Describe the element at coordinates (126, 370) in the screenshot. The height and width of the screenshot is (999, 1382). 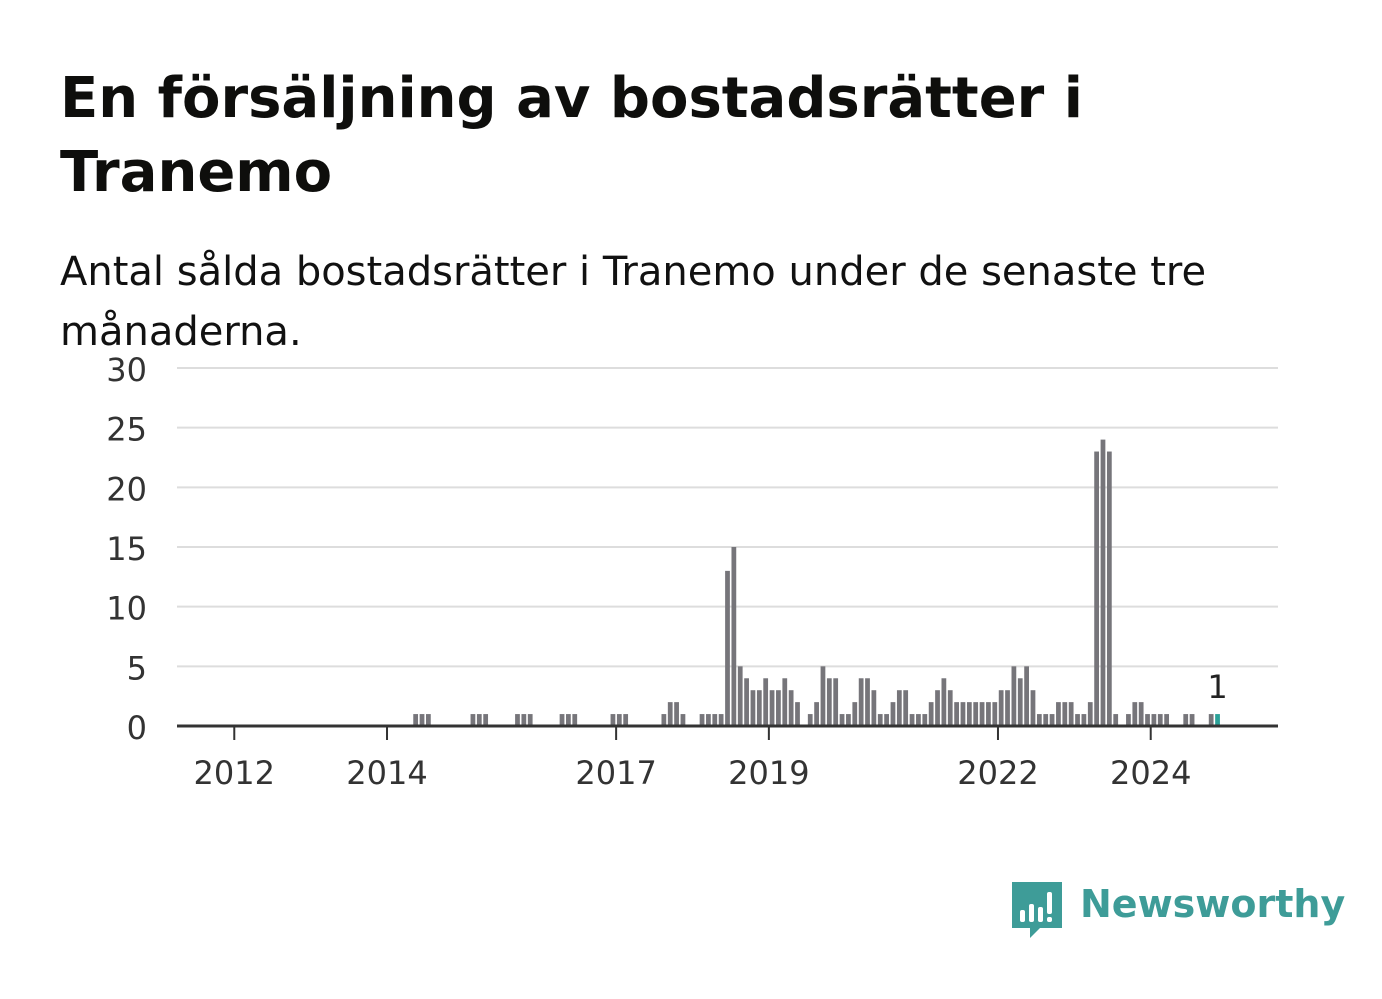
I see `y-tick-label: 30` at that location.